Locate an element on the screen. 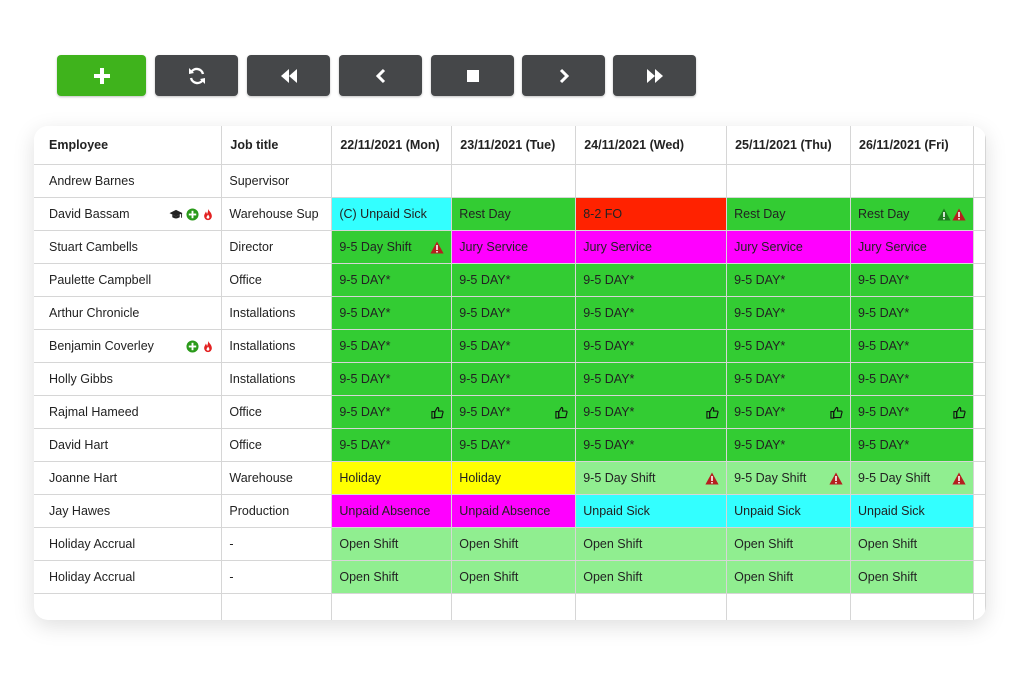 The height and width of the screenshot is (676, 1024). job-title-cell is located at coordinates (277, 606).